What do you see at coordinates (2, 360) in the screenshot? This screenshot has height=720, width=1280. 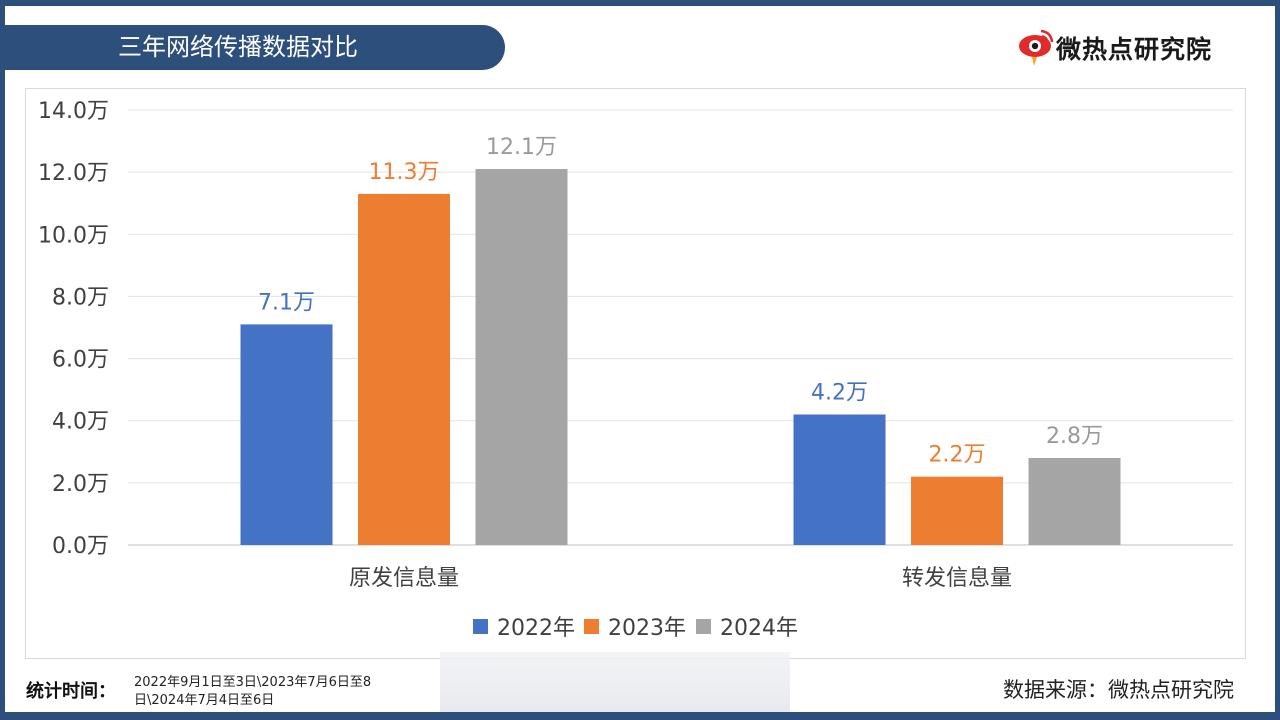 I see `frame-left` at bounding box center [2, 360].